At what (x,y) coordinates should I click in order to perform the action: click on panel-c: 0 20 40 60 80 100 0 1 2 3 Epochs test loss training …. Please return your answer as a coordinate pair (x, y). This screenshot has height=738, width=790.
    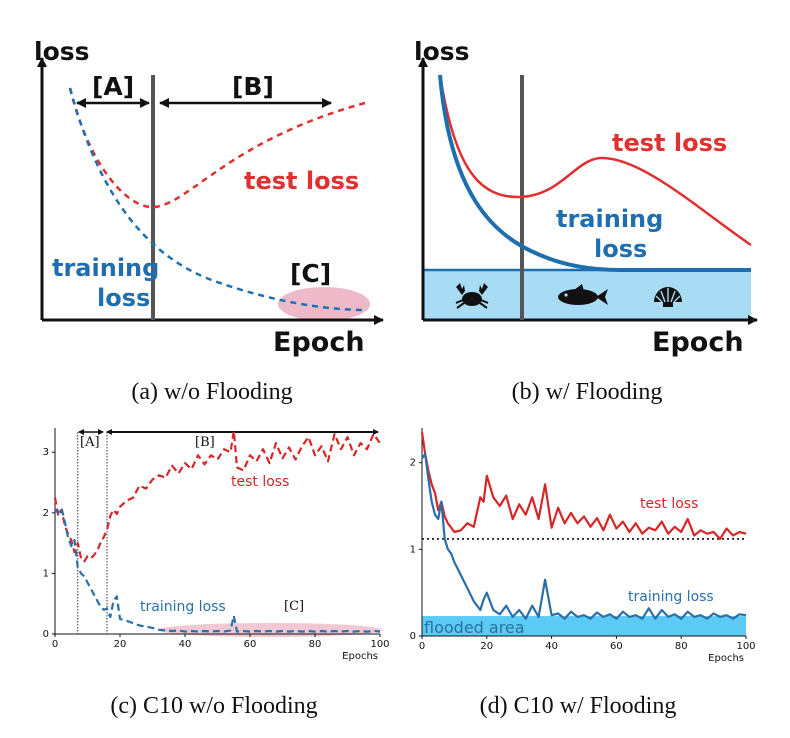
    Looking at the image, I should click on (216, 545).